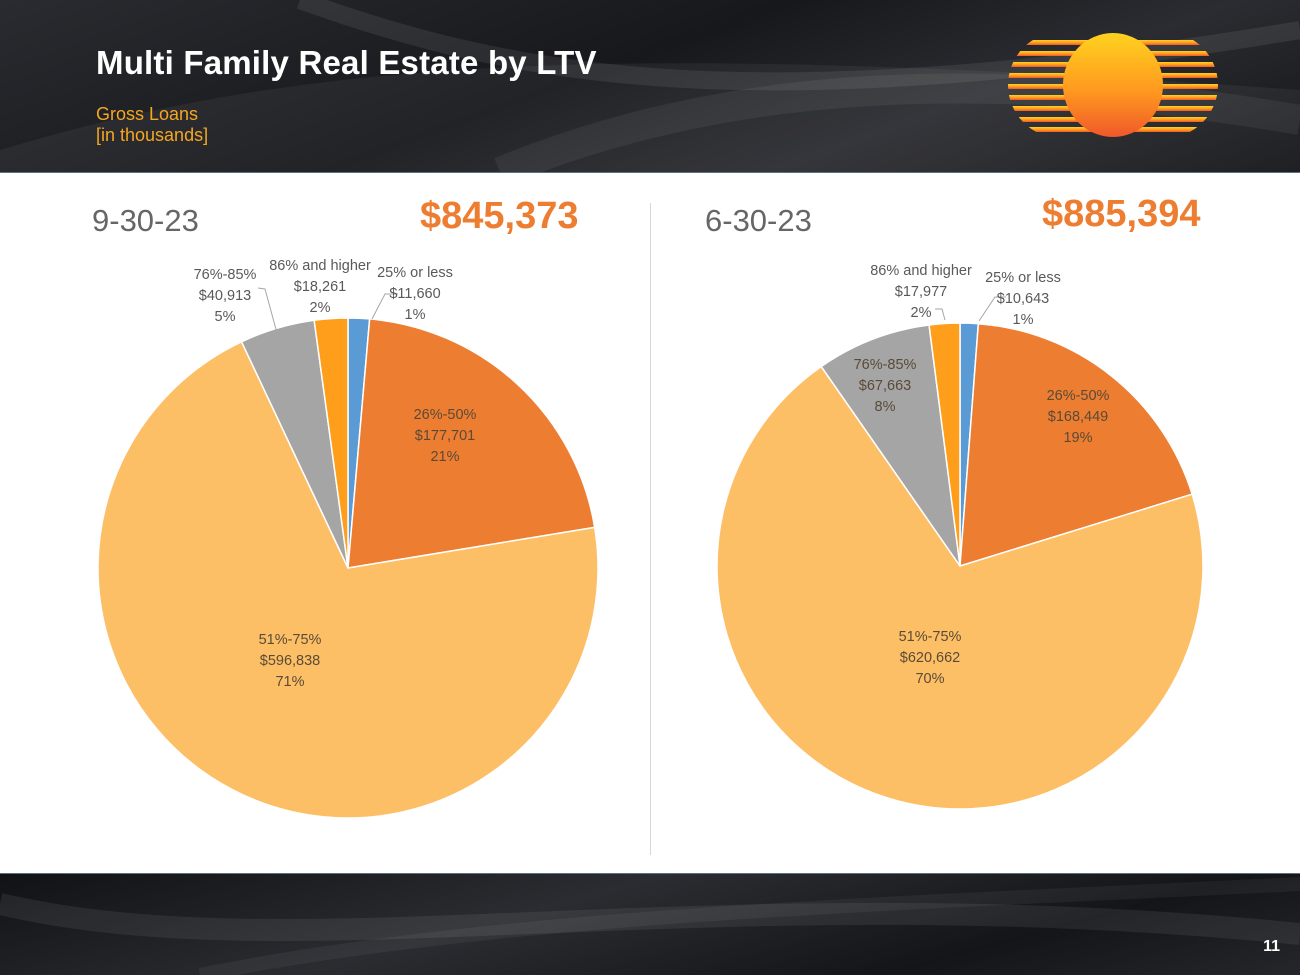 This screenshot has width=1300, height=975. I want to click on company-logo, so click(1113, 85).